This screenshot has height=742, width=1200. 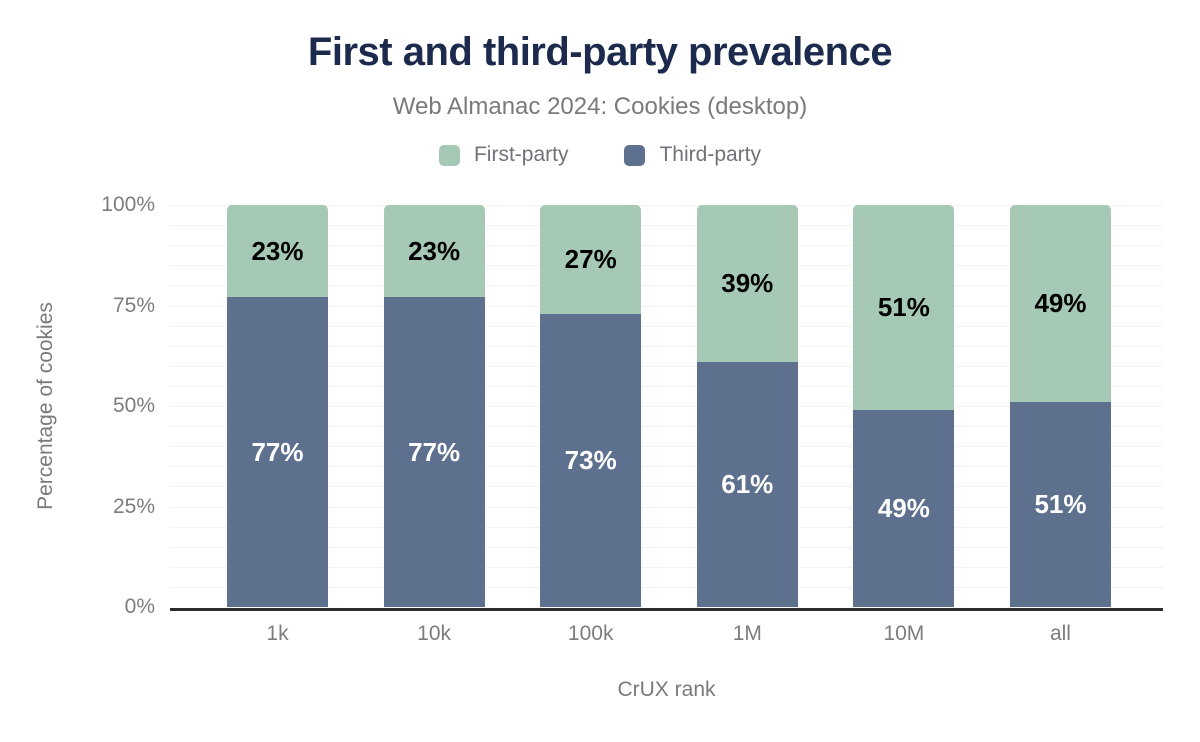 What do you see at coordinates (747, 633) in the screenshot?
I see `x-tick-1m: 1M` at bounding box center [747, 633].